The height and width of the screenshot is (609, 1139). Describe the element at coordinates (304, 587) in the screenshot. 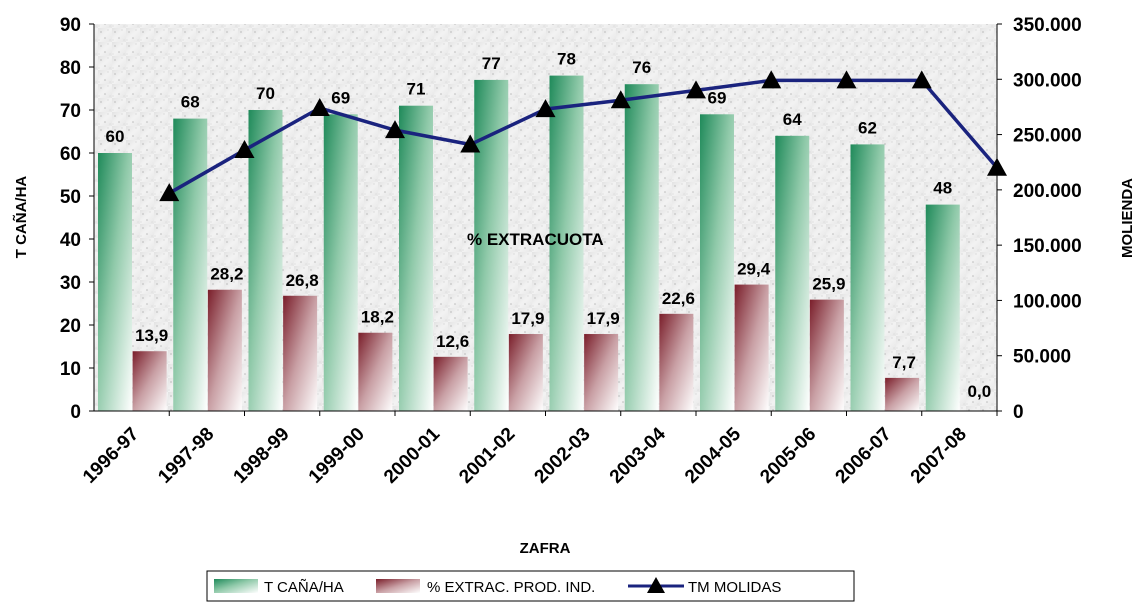

I see `legend-label-t-cana-ha: T CAÑA/HA` at that location.